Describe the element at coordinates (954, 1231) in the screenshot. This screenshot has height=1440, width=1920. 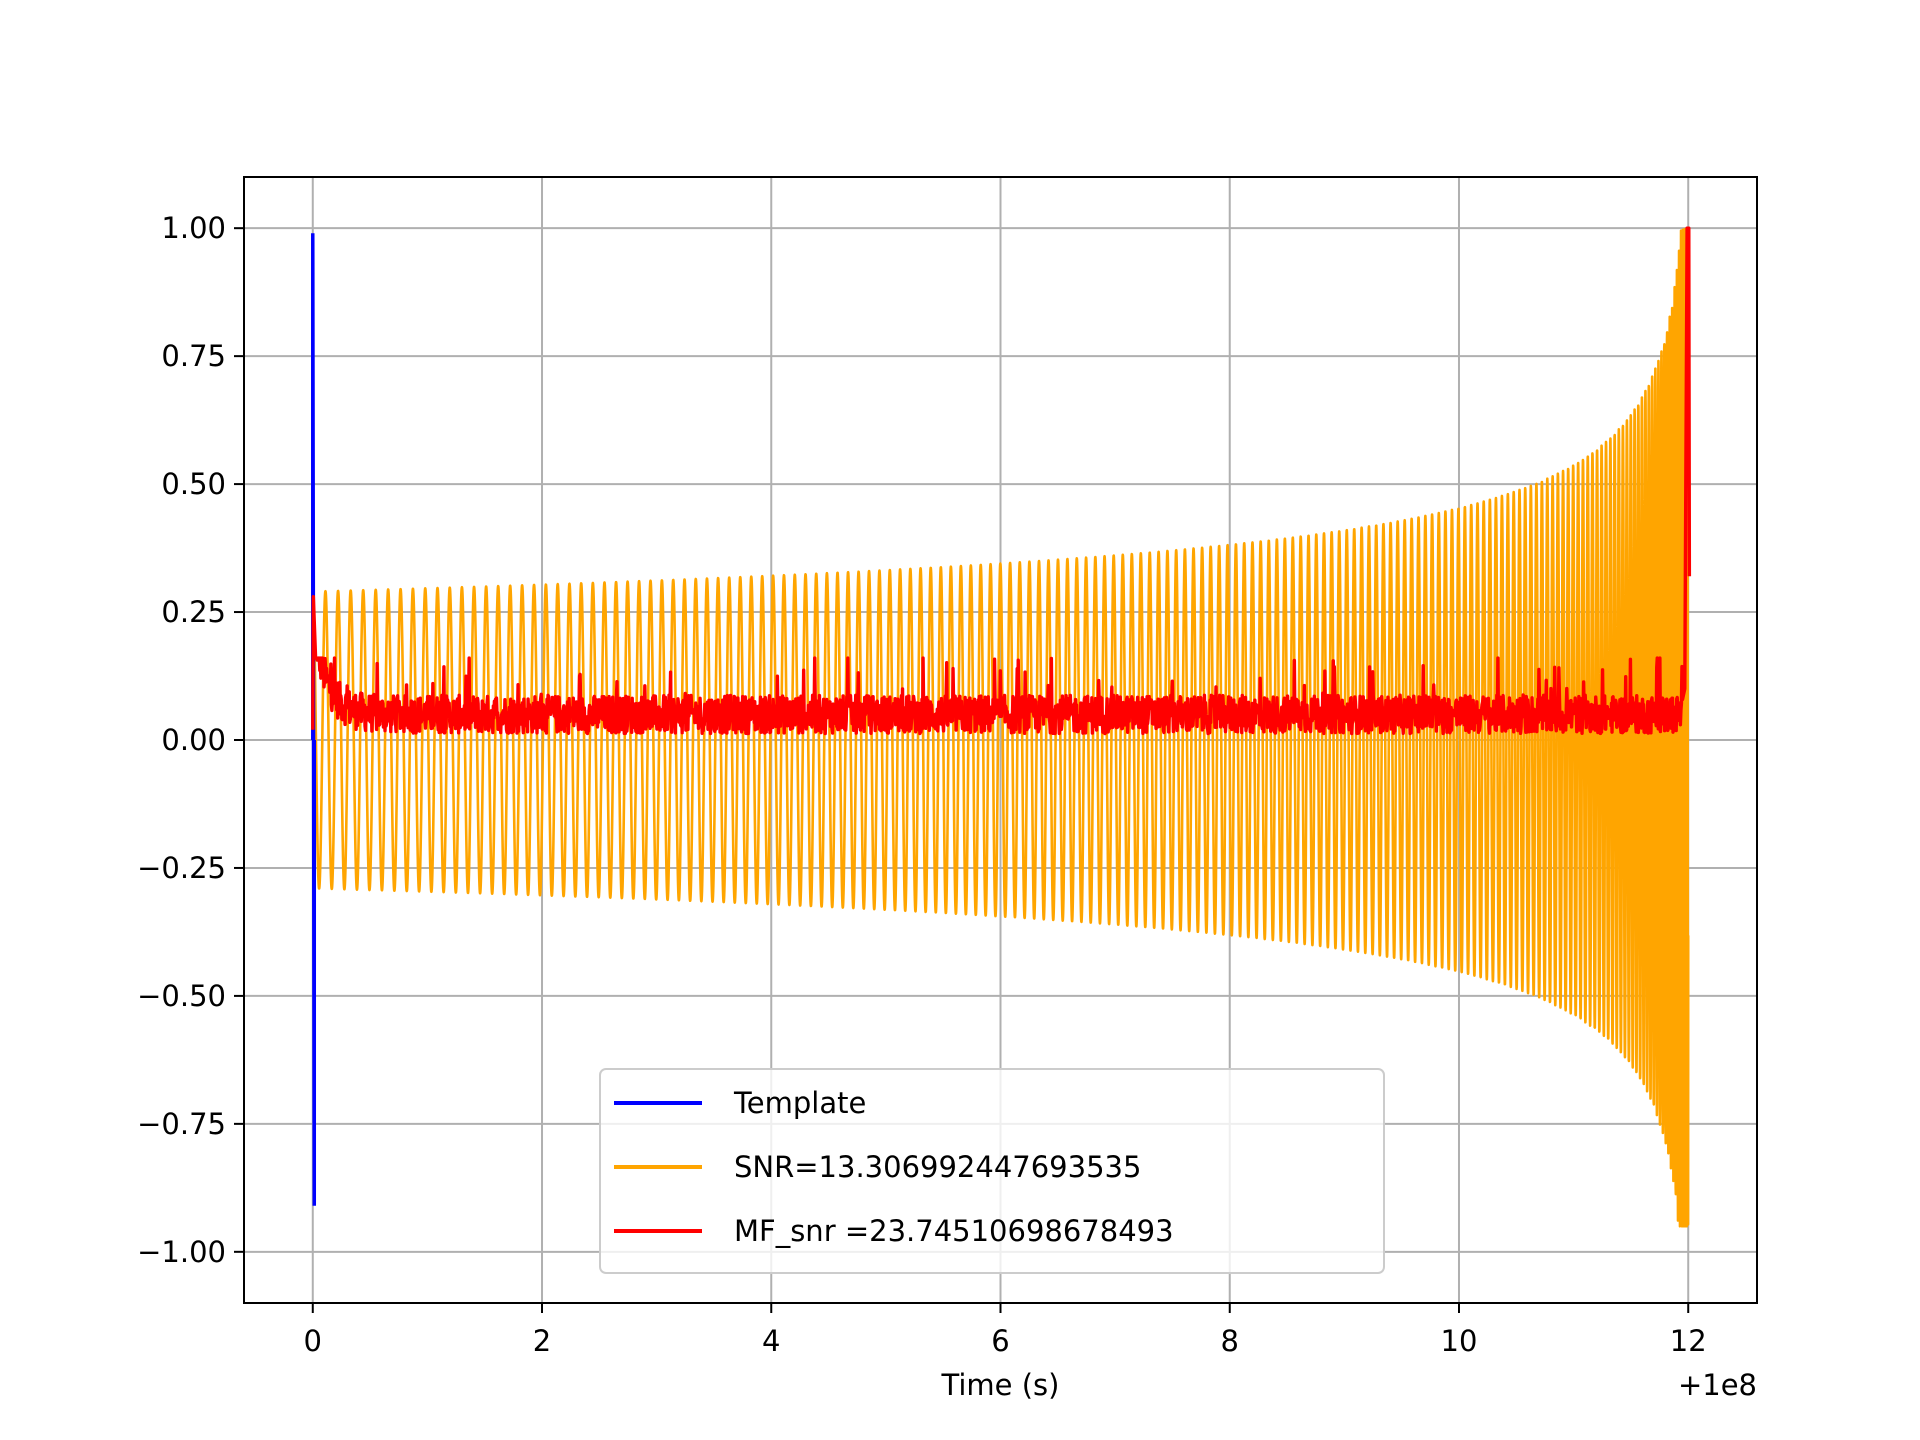
I see `legend-label-mf_snr: MF_snr =23.74510698678493` at that location.